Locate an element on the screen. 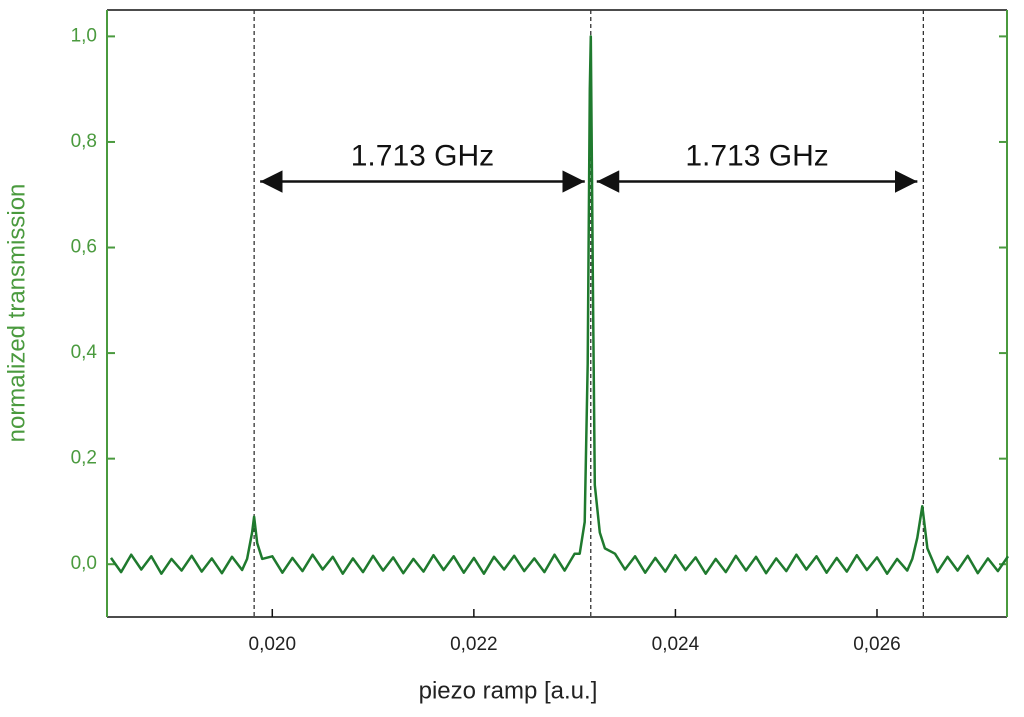 Image resolution: width=1024 pixels, height=717 pixels. y-tick-label: 0,4 is located at coordinates (84, 352).